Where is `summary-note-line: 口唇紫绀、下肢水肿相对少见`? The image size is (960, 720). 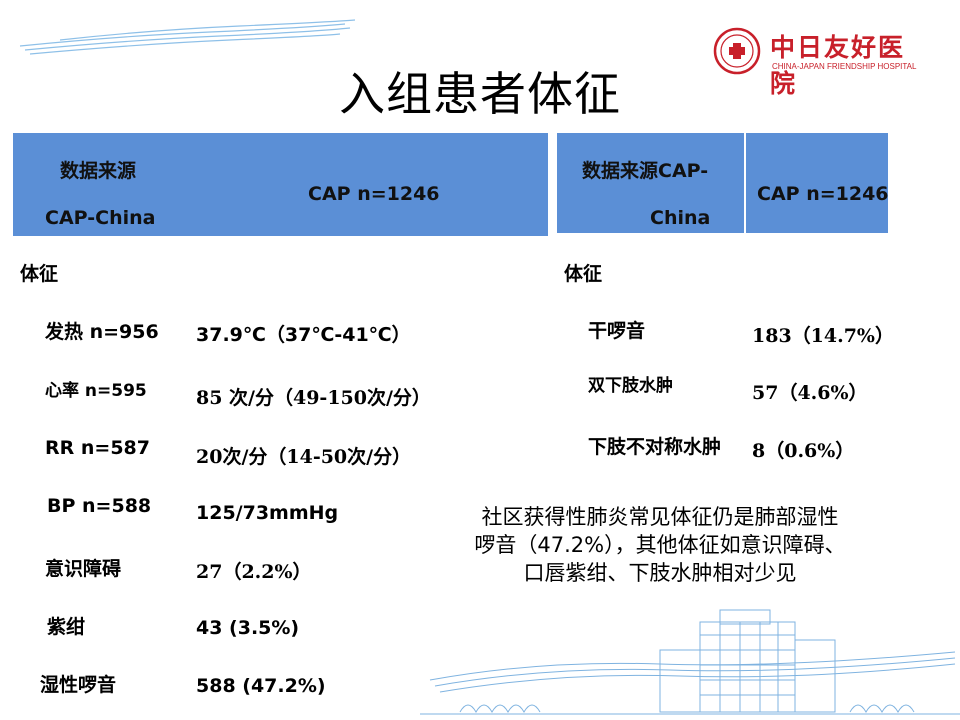 summary-note-line: 口唇紫绀、下肢水肿相对少见 is located at coordinates (660, 573).